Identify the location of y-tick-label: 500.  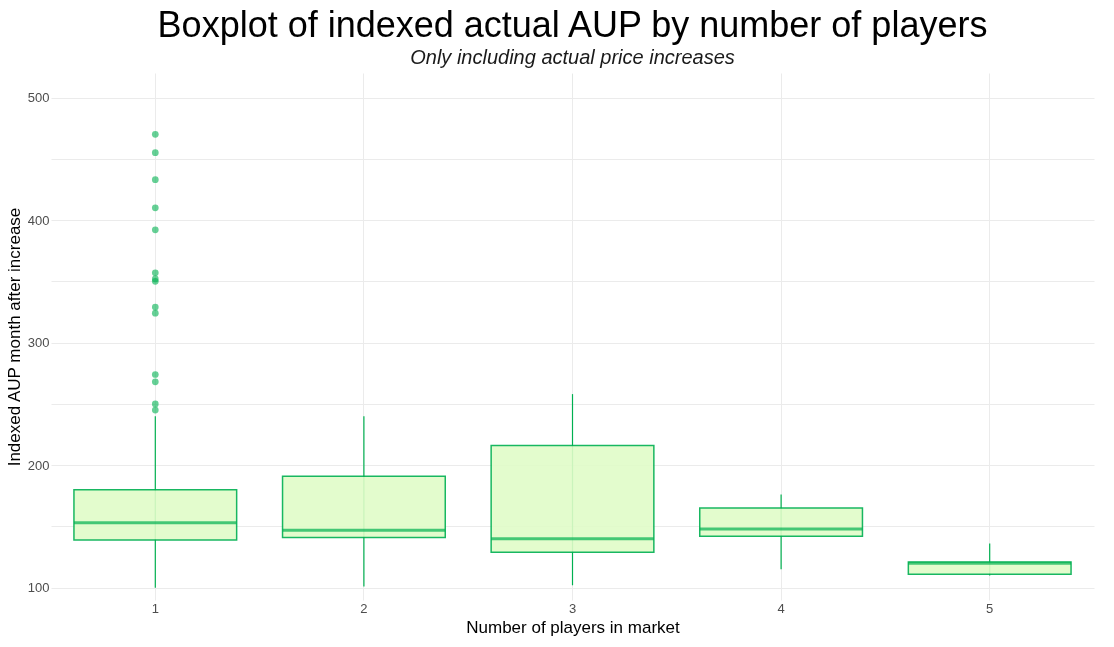
(38, 98).